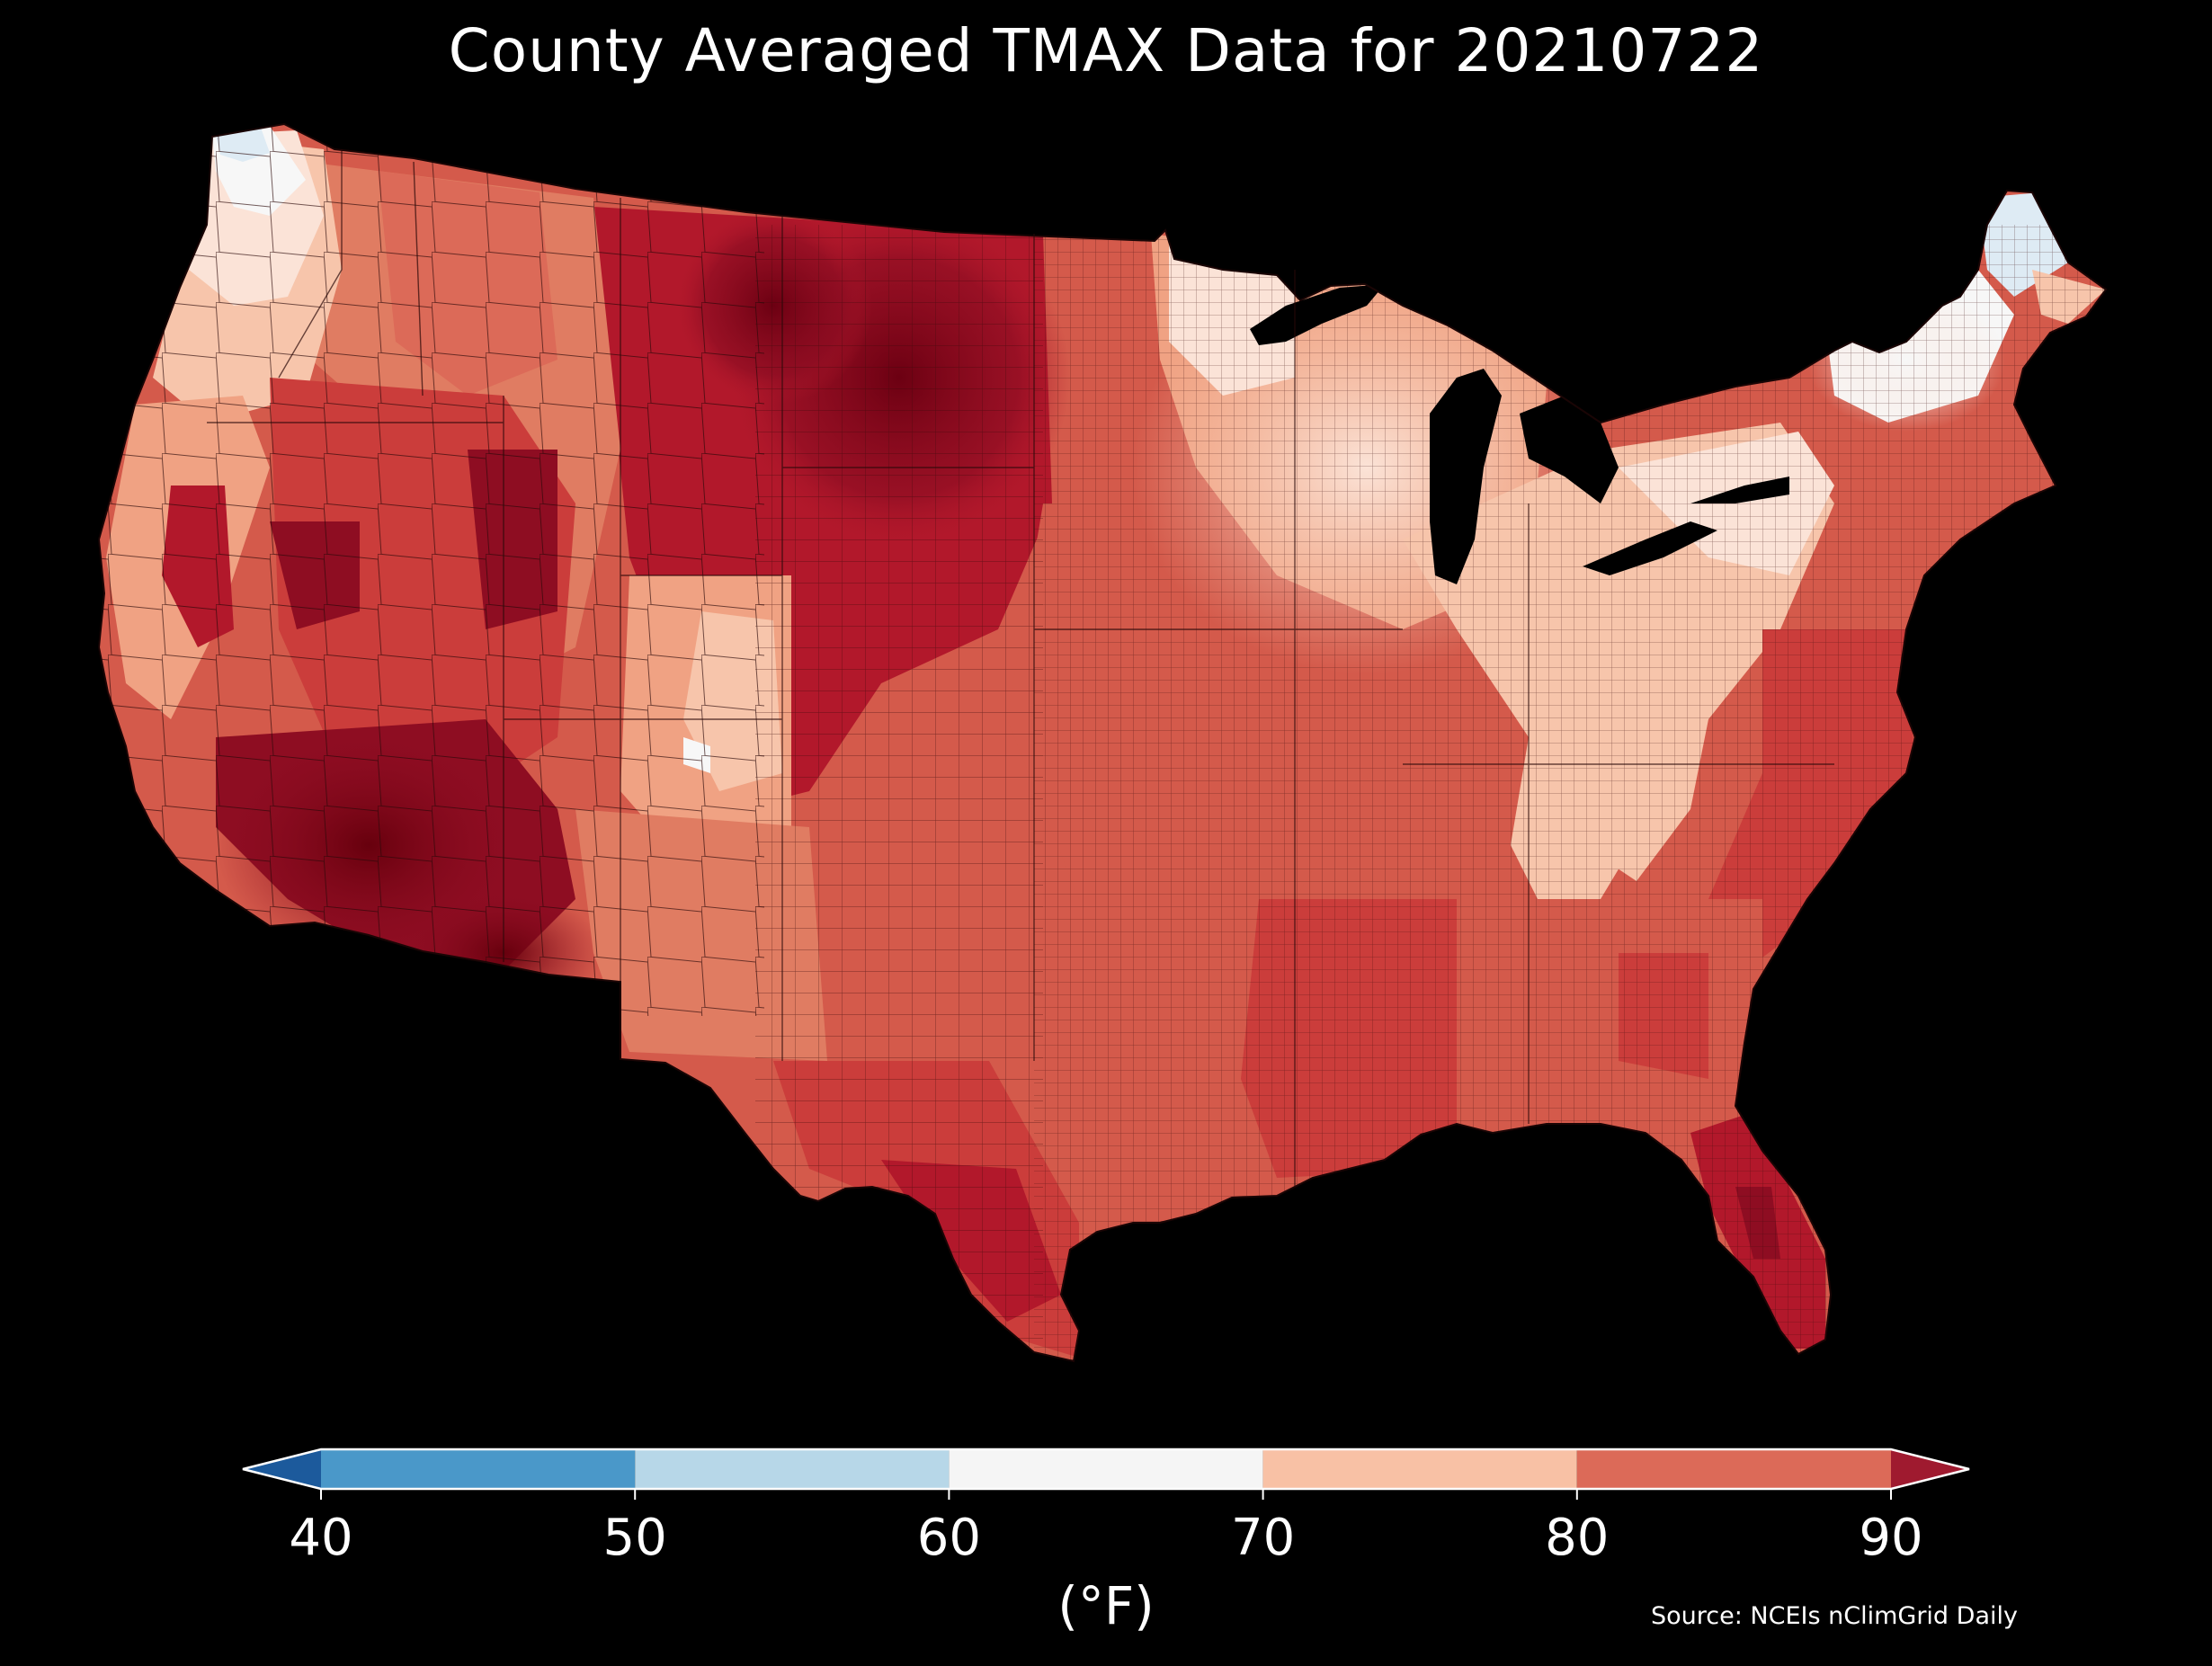  What do you see at coordinates (1519, 434) in the screenshot?
I see `great-lakes` at bounding box center [1519, 434].